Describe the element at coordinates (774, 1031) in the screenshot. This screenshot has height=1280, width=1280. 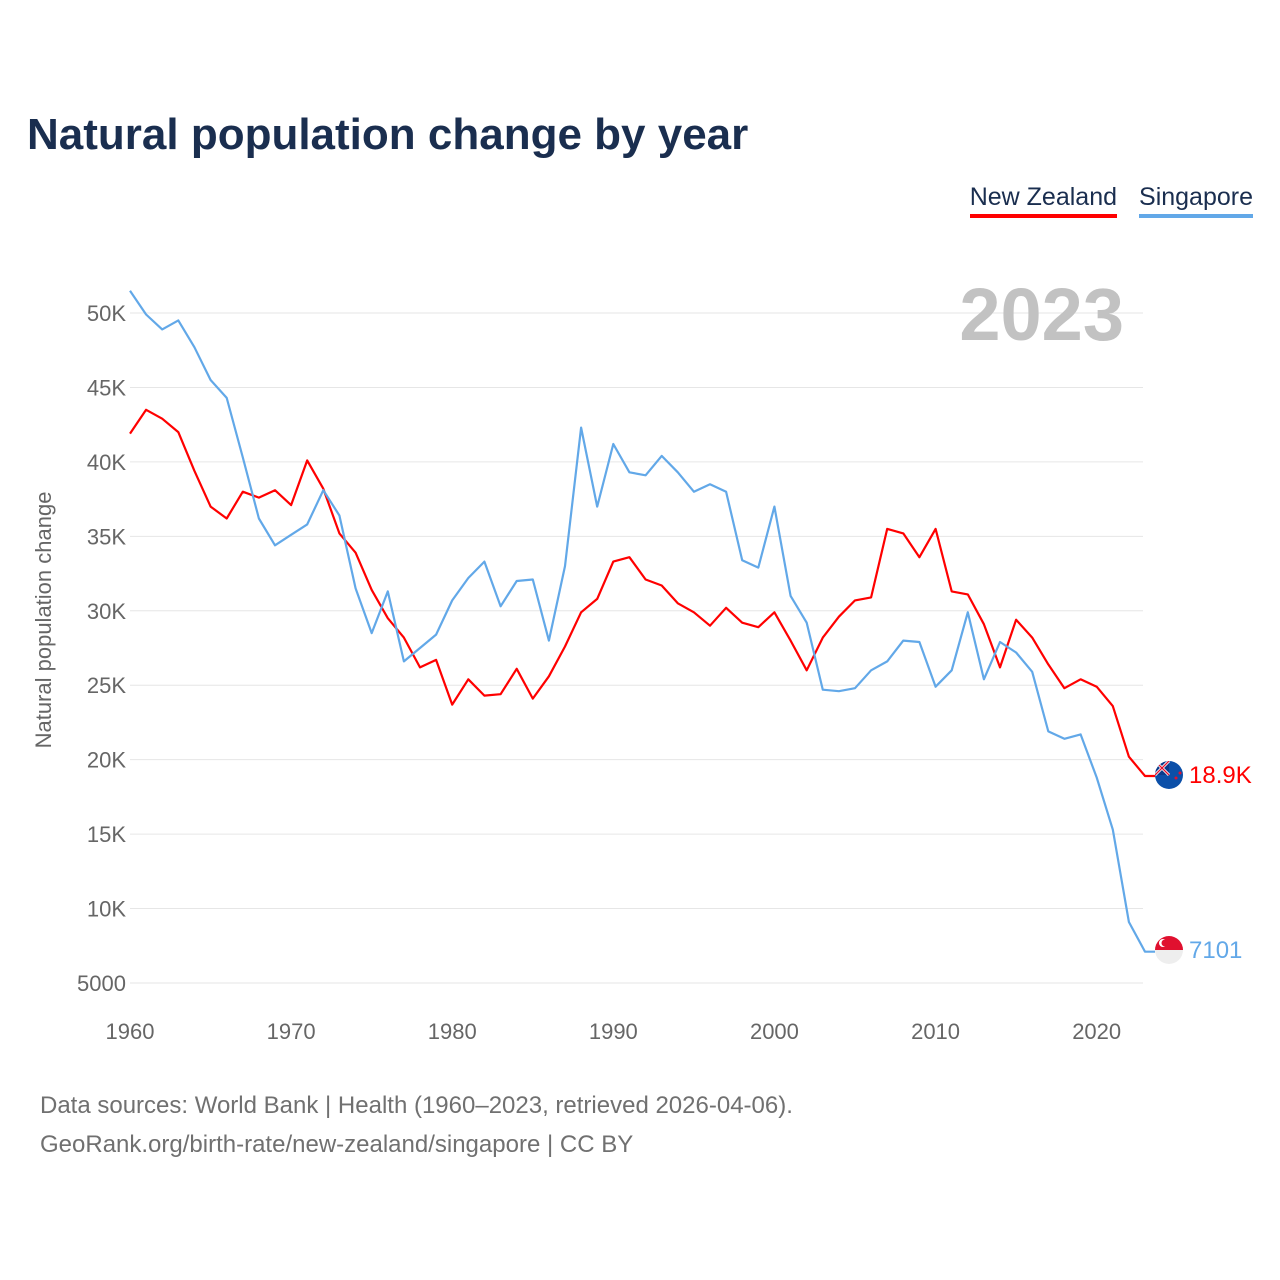
I see `x-tick-label: 2000` at that location.